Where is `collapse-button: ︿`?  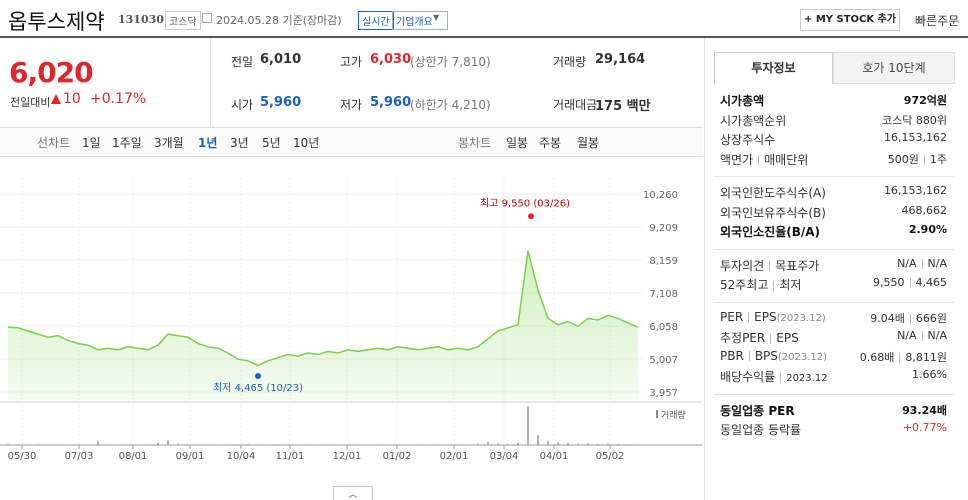
collapse-button: ︿ is located at coordinates (353, 493).